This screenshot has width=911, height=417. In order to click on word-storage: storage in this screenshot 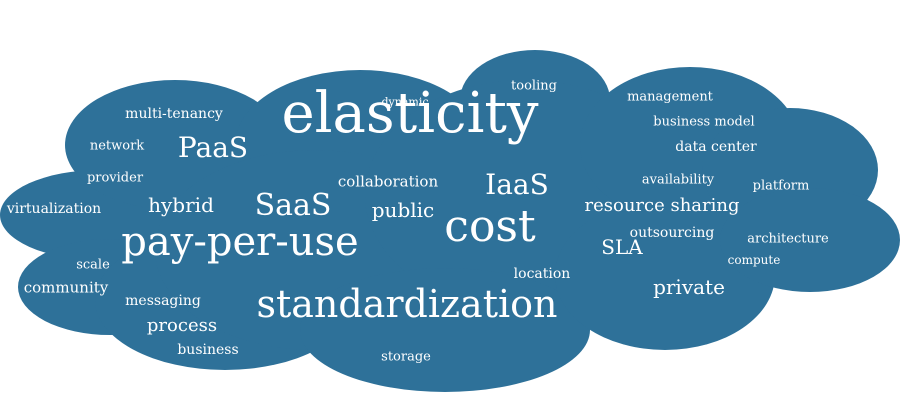, I will do `click(406, 357)`.